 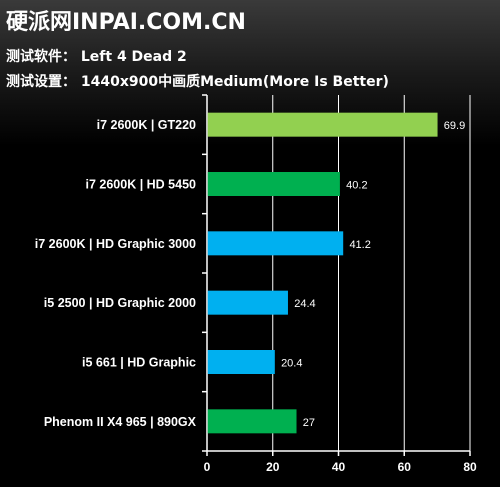 I want to click on value-label-2: 41.2, so click(x=359, y=245).